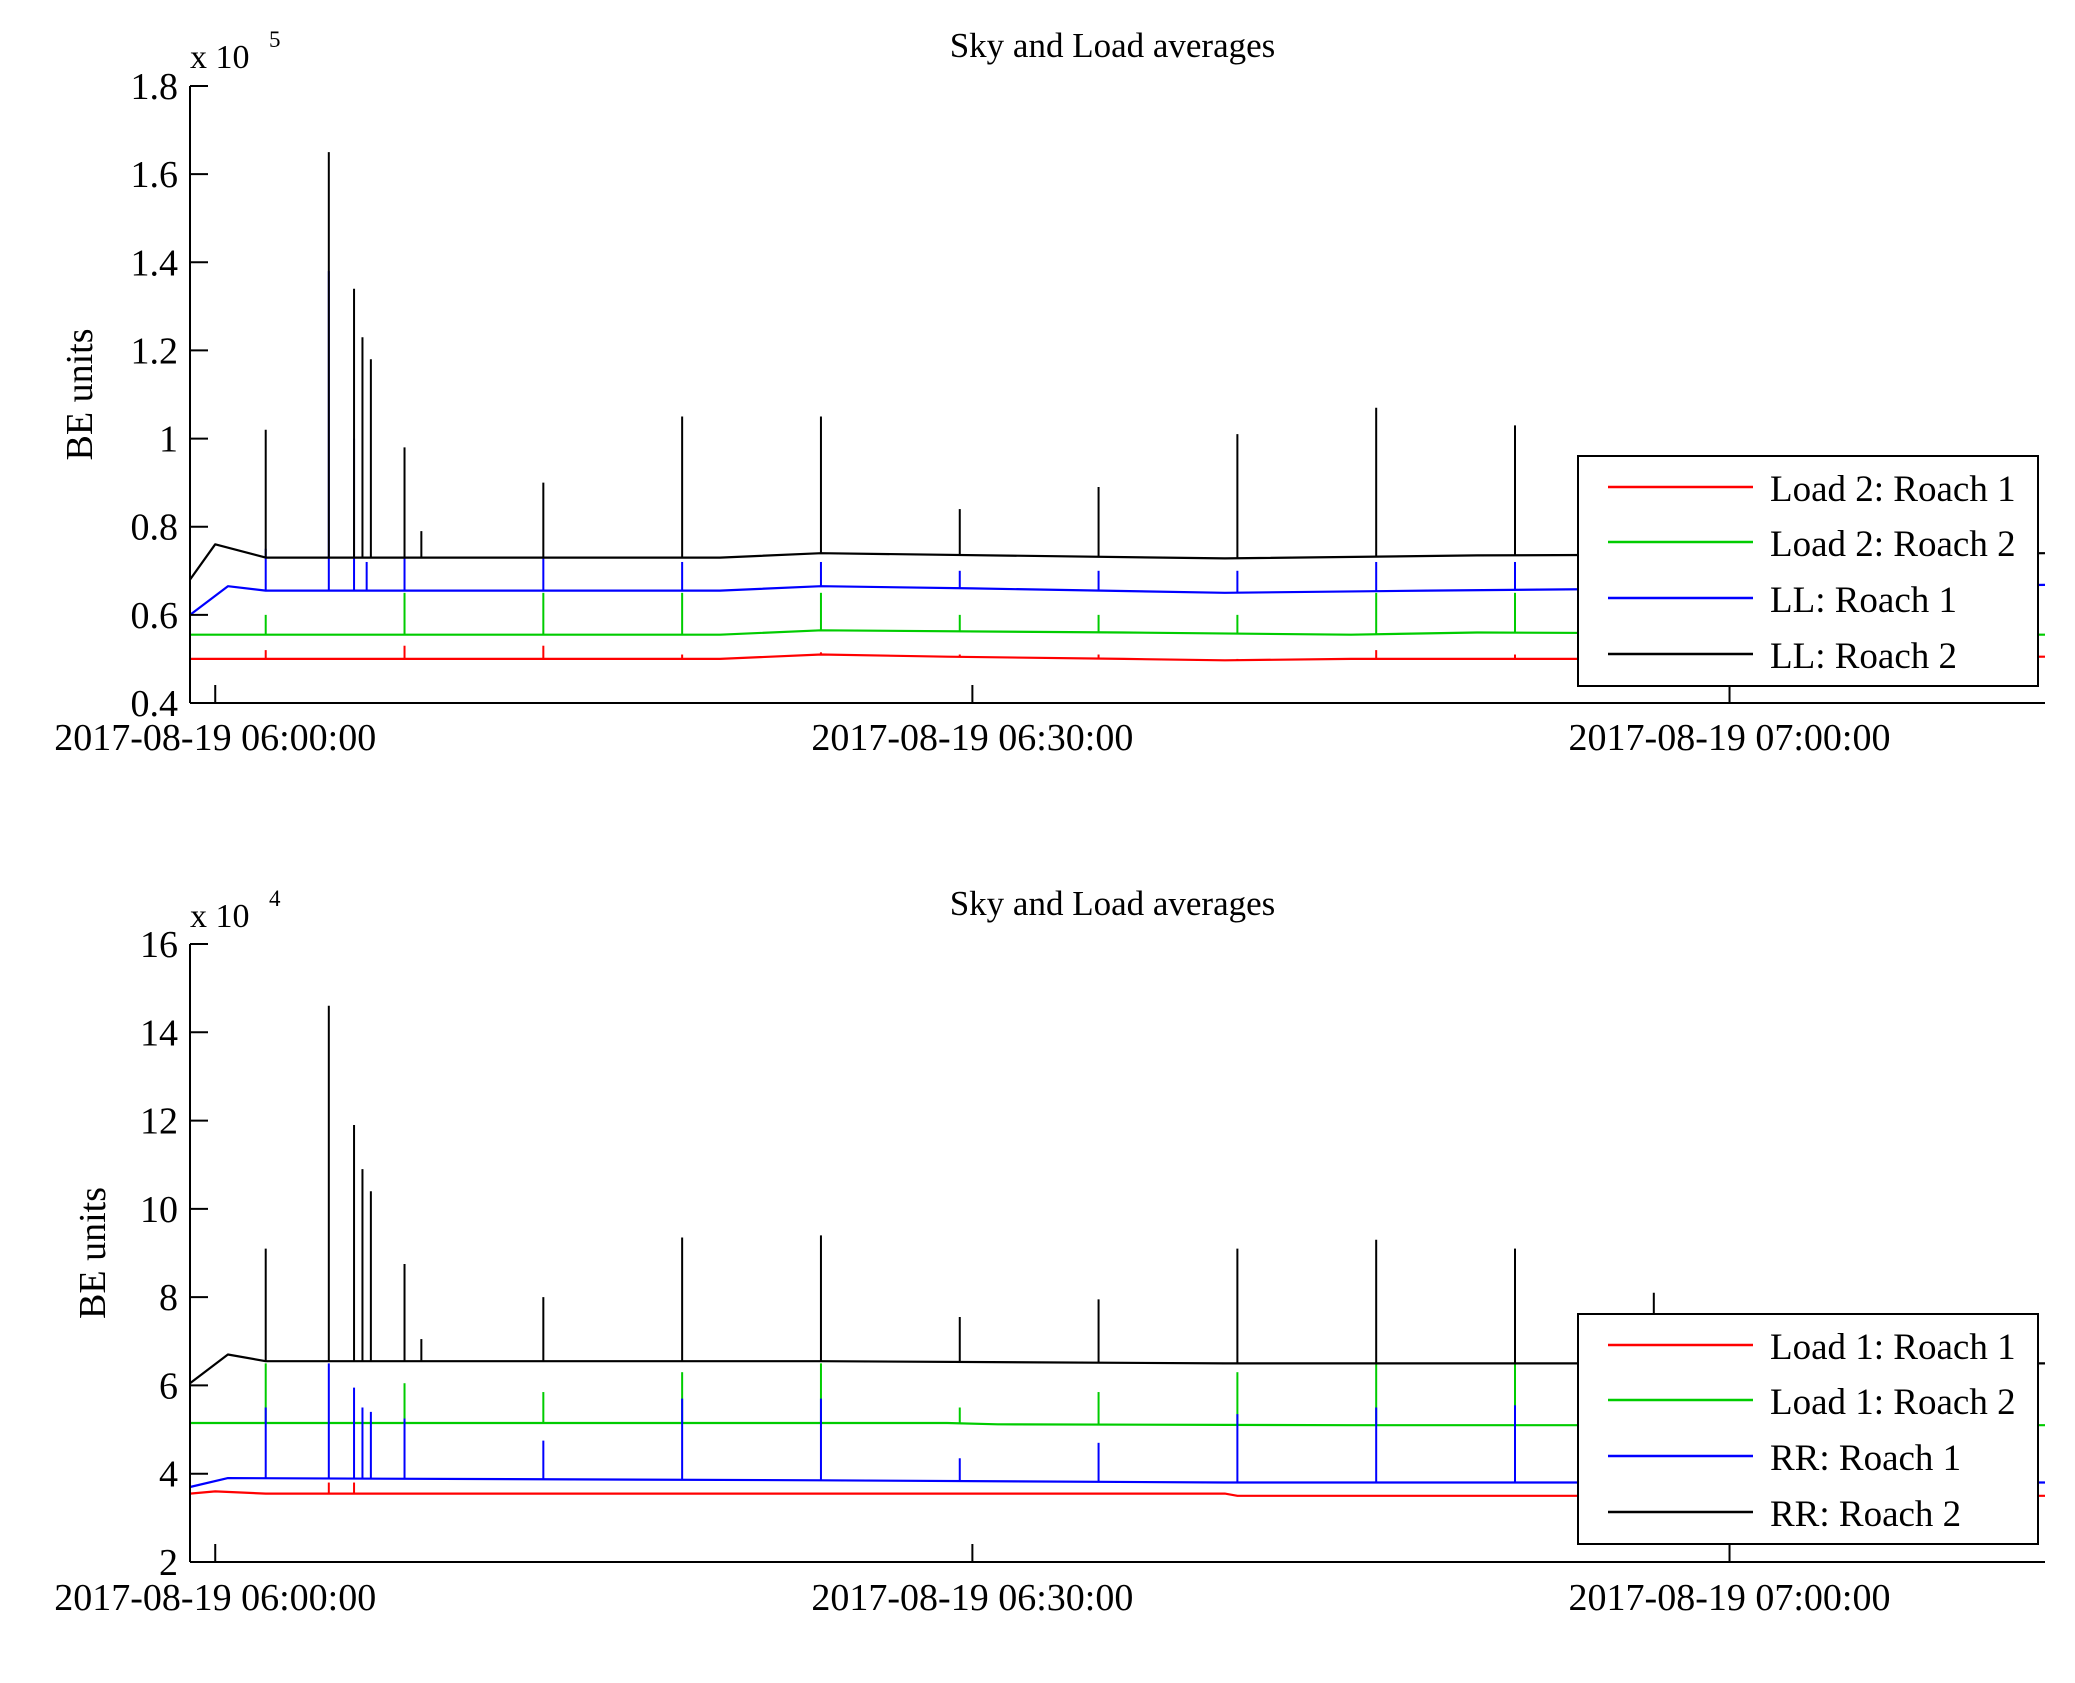 The width and height of the screenshot is (2075, 1683). What do you see at coordinates (155, 87) in the screenshot?
I see `y-tick-label: 1.8` at bounding box center [155, 87].